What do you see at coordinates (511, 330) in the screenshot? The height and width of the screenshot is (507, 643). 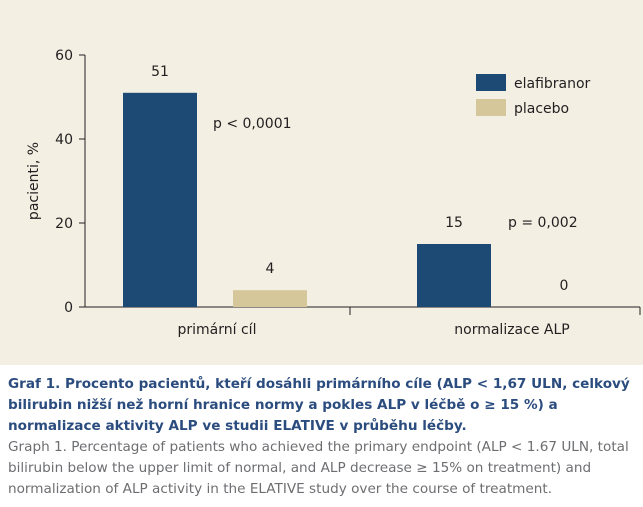 I see `category-label: normalizace ALP` at bounding box center [511, 330].